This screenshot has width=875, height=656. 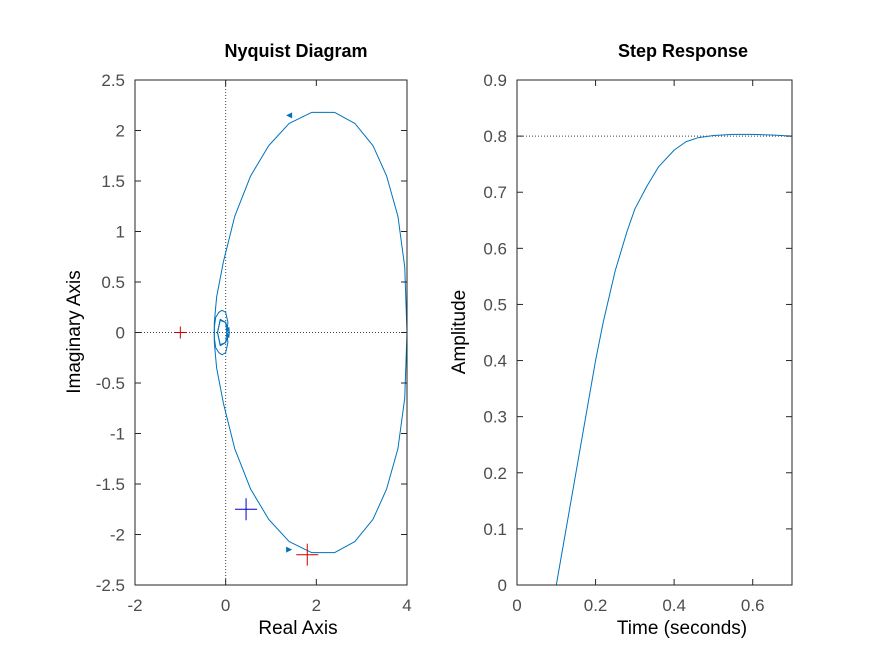 I want to click on nyquist-ytick-label: -2, so click(x=117, y=535).